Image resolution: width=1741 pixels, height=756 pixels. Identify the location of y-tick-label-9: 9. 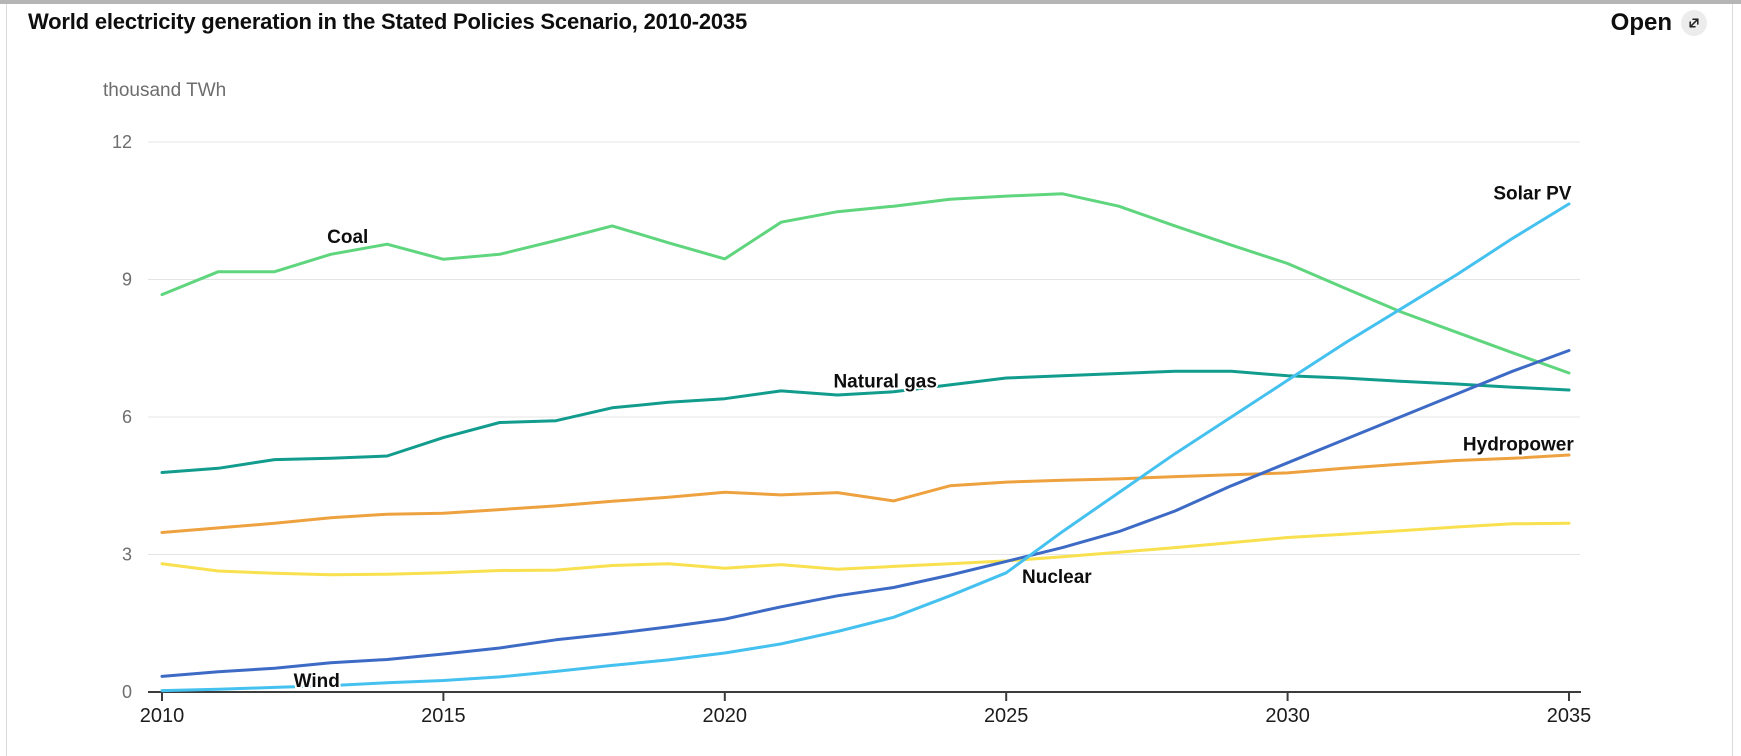
(127, 280).